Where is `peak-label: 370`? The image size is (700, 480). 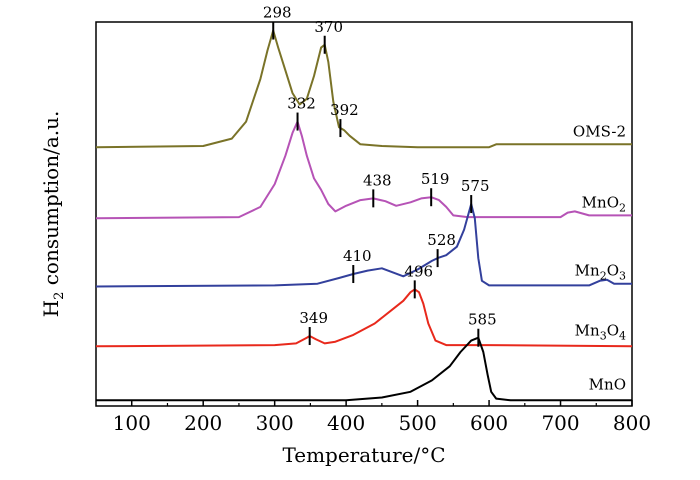
peak-label: 370 is located at coordinates (328, 27).